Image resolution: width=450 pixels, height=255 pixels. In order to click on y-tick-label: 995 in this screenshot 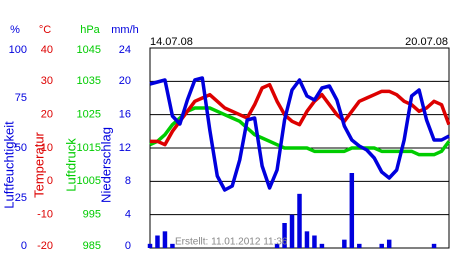, I will do `click(92, 215)`.